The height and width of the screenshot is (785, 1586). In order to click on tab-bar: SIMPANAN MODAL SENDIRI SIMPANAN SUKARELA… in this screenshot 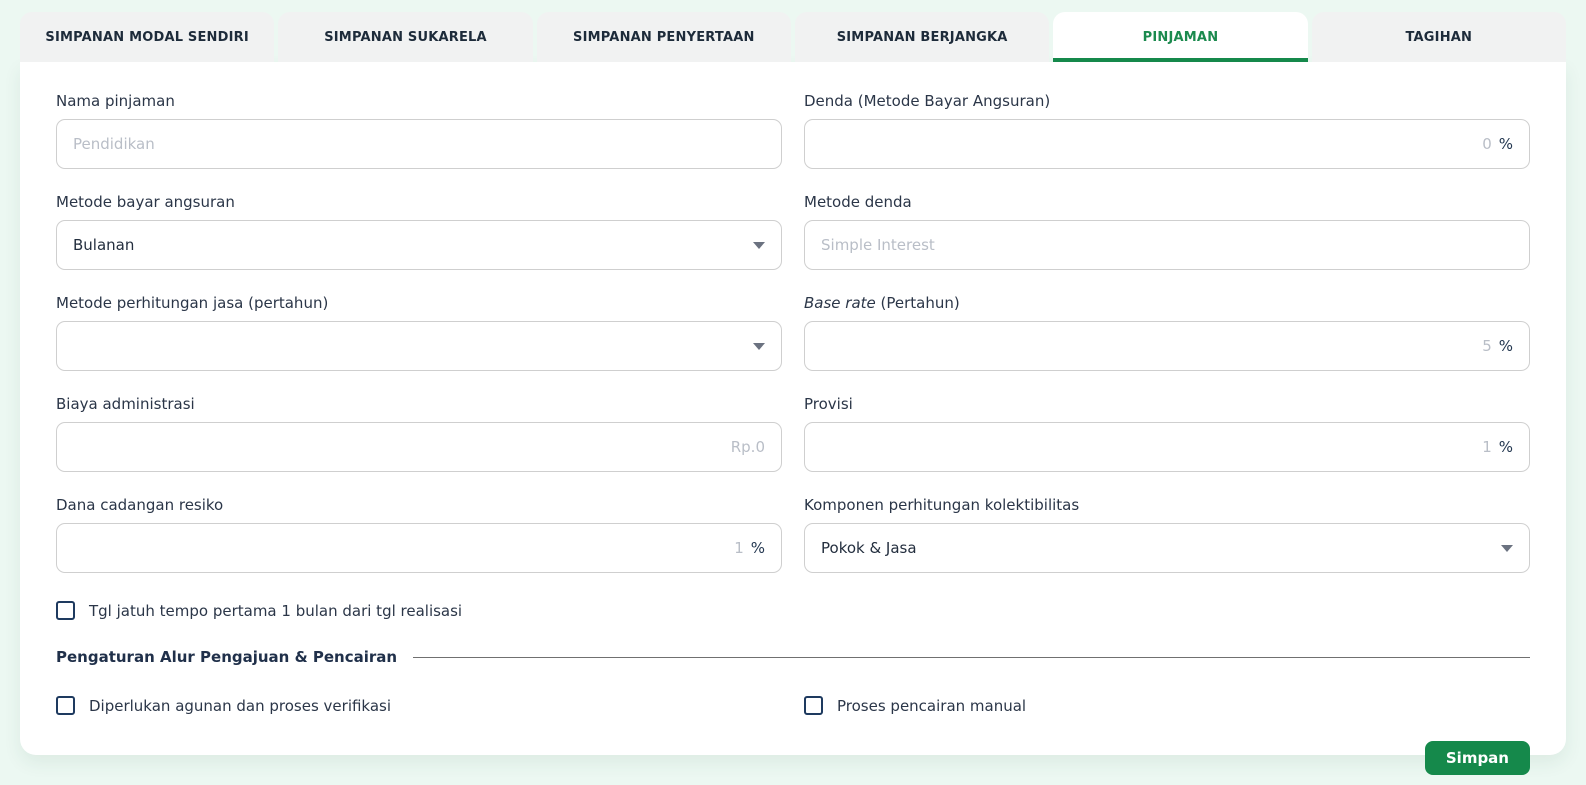, I will do `click(793, 37)`.